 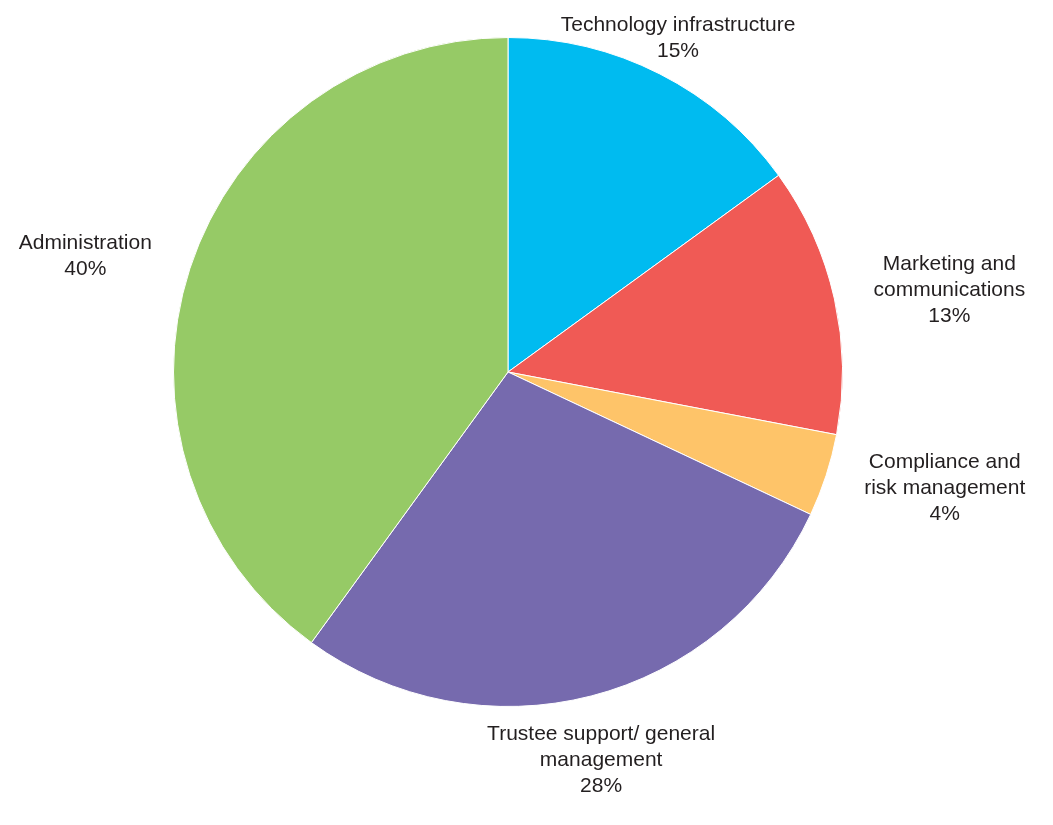 What do you see at coordinates (945, 473) in the screenshot?
I see `slice-label: Compliance and risk management` at bounding box center [945, 473].